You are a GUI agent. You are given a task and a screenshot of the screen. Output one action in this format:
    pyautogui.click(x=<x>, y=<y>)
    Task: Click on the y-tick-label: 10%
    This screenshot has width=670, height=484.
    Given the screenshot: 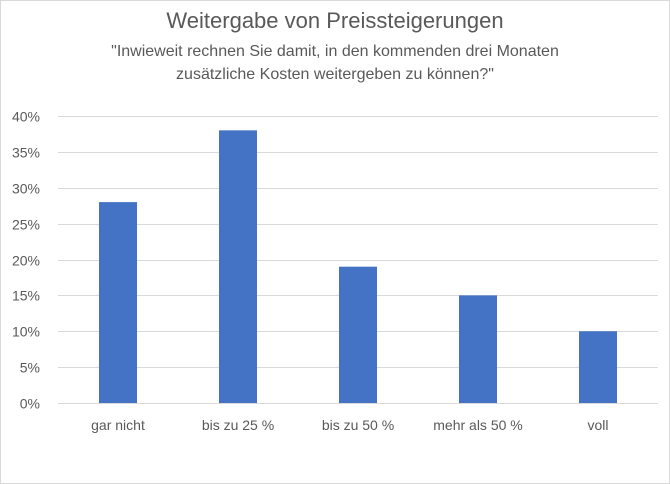 What is the action you would take?
    pyautogui.click(x=26, y=332)
    